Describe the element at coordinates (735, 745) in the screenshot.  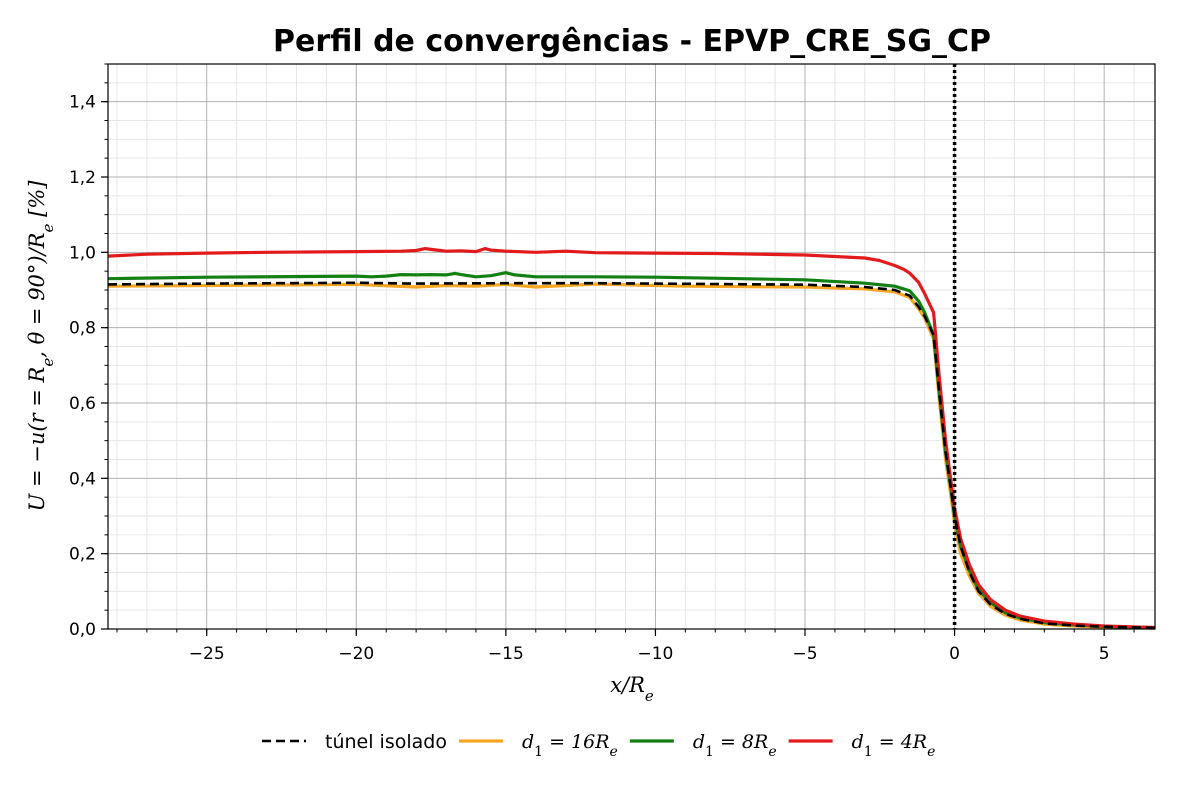
I see `legend-label-2: d1 = 8Re` at that location.